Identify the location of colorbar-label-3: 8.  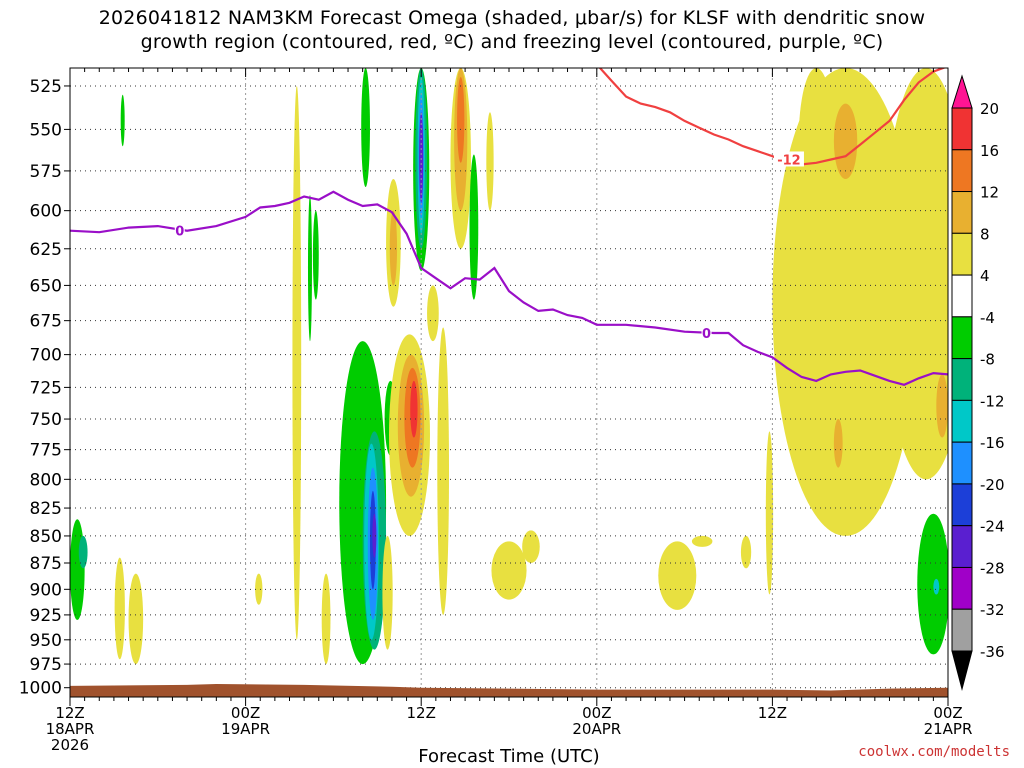
(985, 234).